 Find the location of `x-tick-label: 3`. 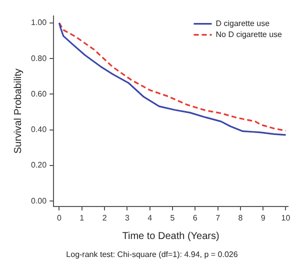

x-tick-label: 3 is located at coordinates (127, 217).